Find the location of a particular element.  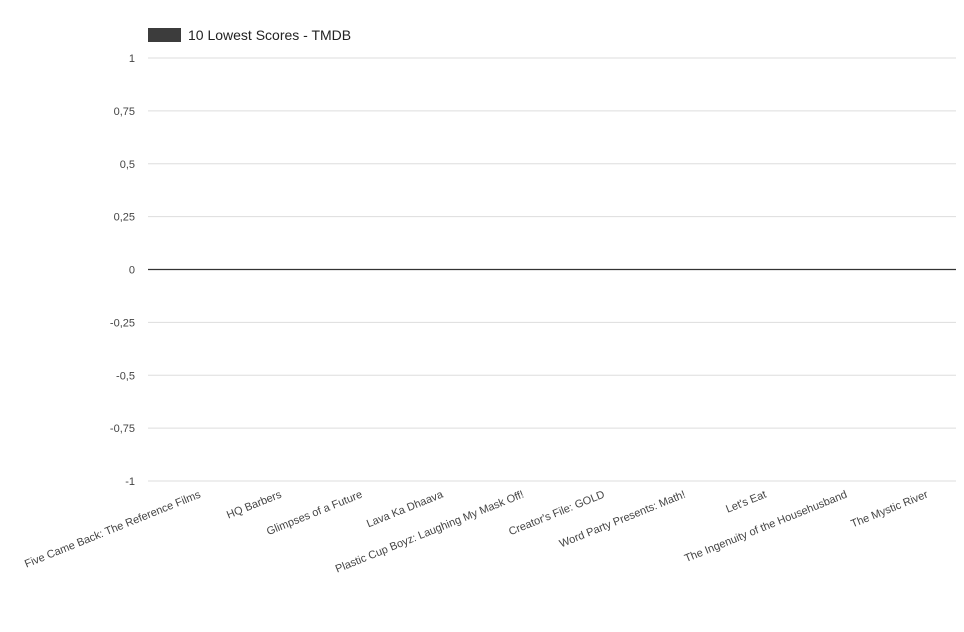

y-tick-label: -0,75 is located at coordinates (122, 429).